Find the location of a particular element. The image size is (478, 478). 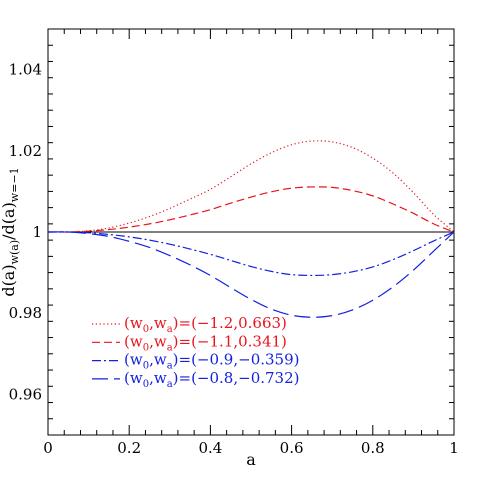

y-tick-label: 1.04 is located at coordinates (25, 70).